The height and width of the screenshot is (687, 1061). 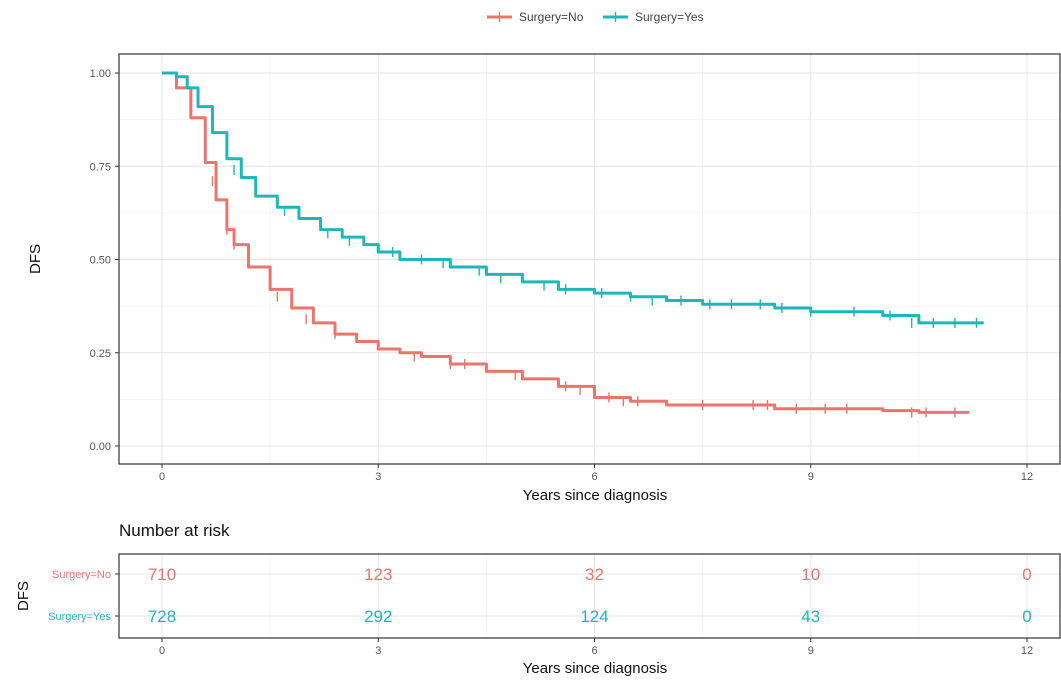 I want to click on risk-x-tick-label: 6, so click(x=594, y=651).